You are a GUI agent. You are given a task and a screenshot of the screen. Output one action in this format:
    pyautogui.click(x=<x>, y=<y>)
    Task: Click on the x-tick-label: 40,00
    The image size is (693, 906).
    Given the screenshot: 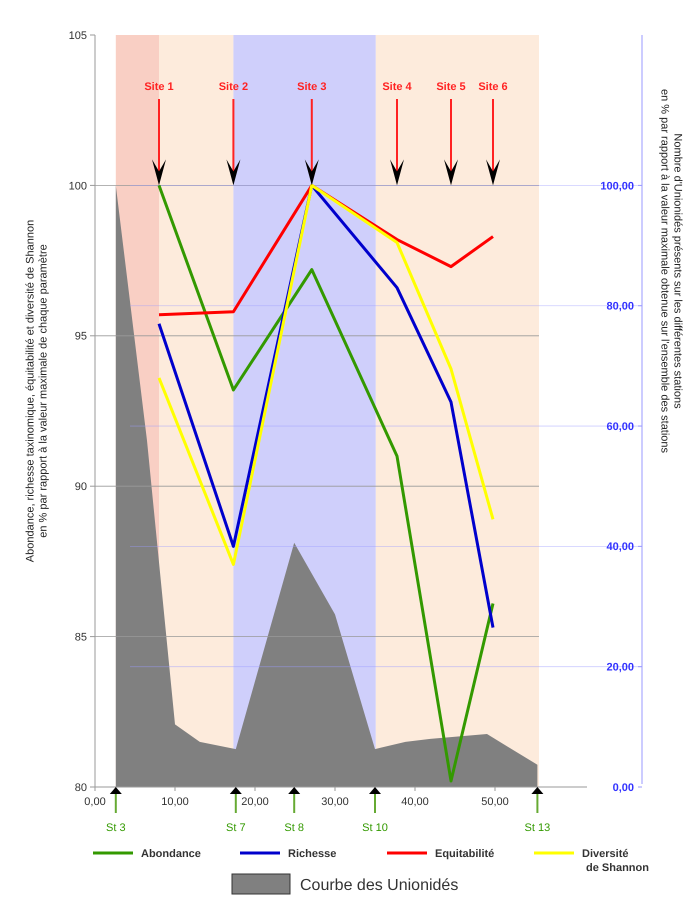 What is the action you would take?
    pyautogui.click(x=415, y=802)
    